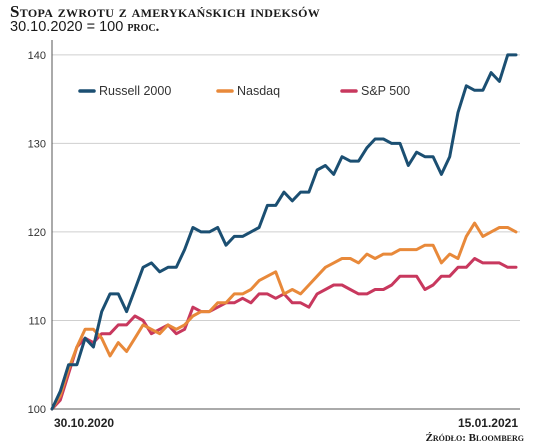  What do you see at coordinates (84, 423) in the screenshot?
I see `x-tick-label-start: 30.10.2020` at bounding box center [84, 423].